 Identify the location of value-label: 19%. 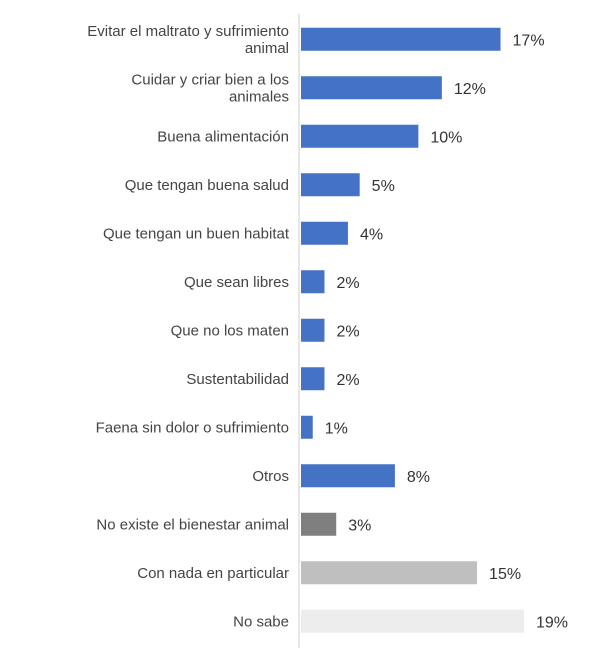
(552, 622).